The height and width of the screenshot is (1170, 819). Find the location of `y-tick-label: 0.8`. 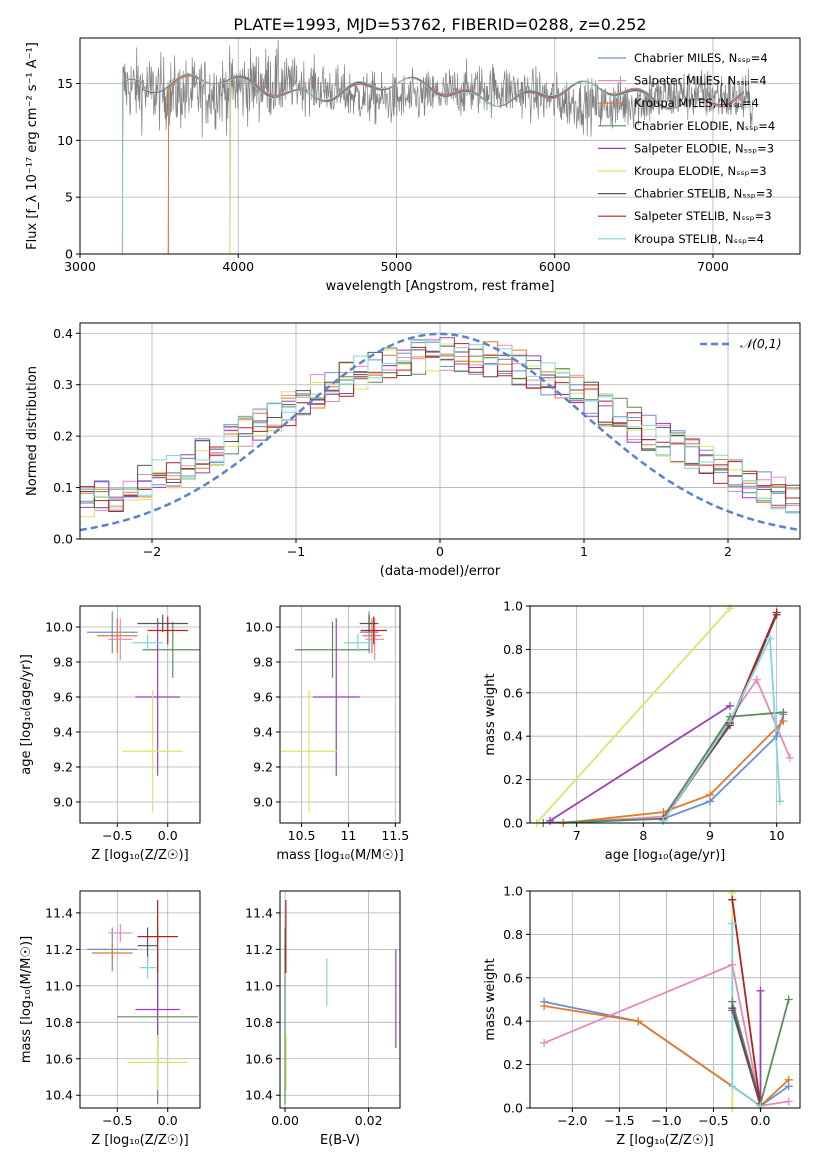

y-tick-label: 0.8 is located at coordinates (513, 649).